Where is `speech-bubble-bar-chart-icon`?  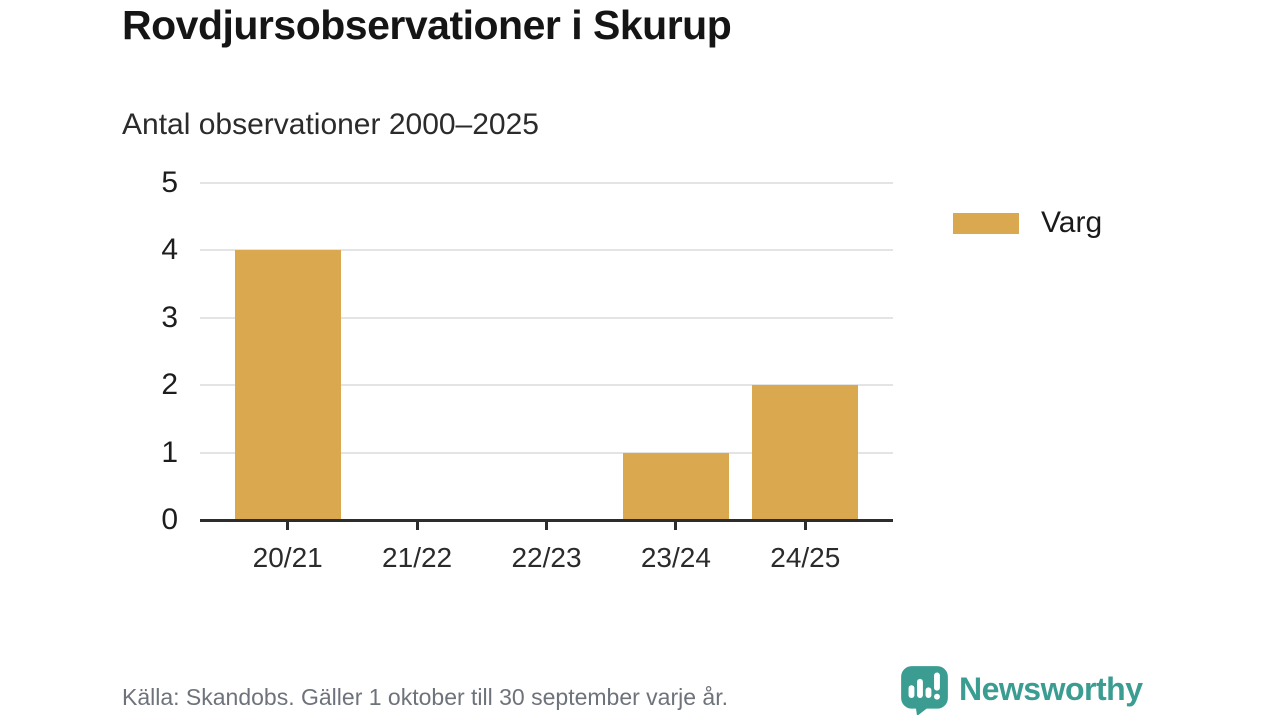
speech-bubble-bar-chart-icon is located at coordinates (924, 690).